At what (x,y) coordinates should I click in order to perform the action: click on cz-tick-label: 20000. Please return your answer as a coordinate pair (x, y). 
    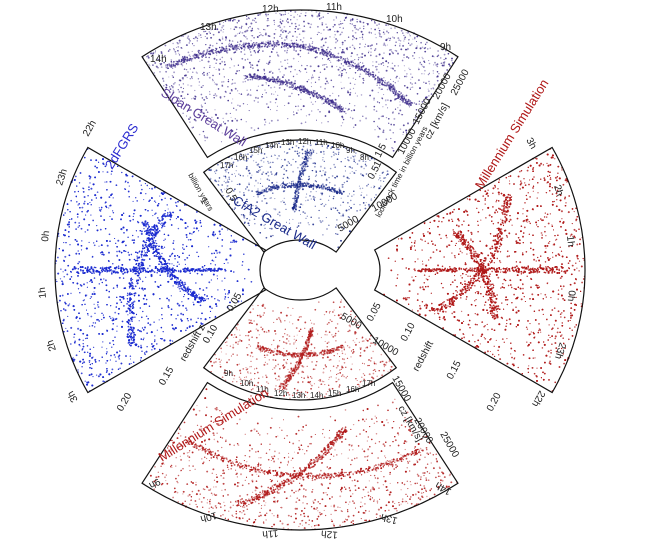
    Looking at the image, I should click on (442, 86).